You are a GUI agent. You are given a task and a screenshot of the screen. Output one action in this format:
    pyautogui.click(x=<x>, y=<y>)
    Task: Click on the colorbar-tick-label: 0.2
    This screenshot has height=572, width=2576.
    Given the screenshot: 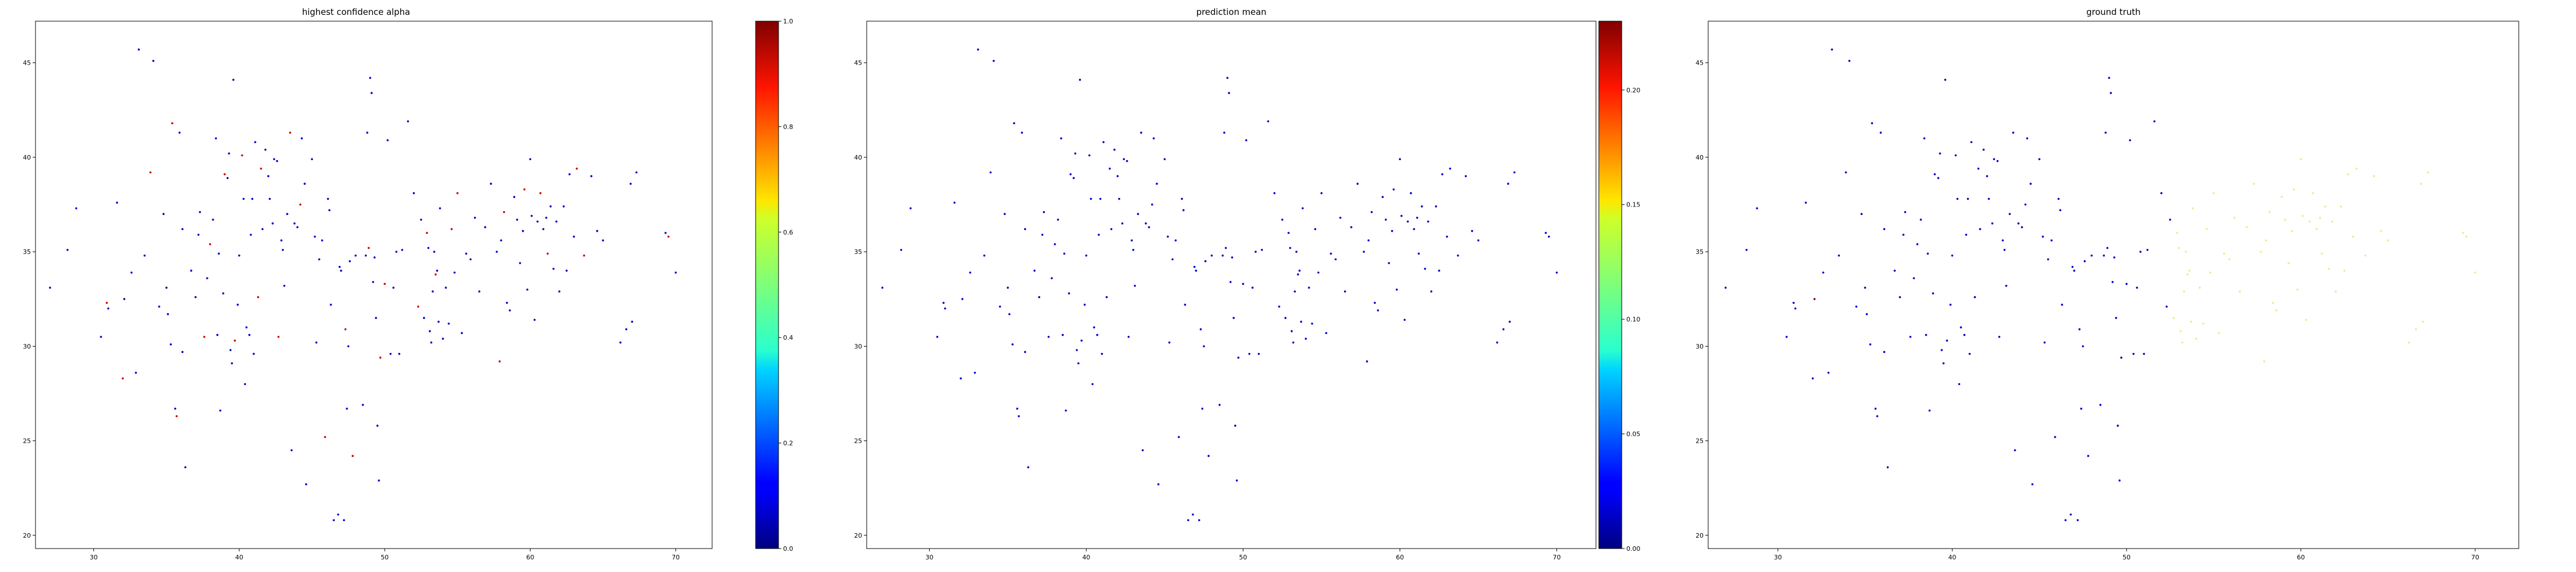 What is the action you would take?
    pyautogui.click(x=788, y=443)
    